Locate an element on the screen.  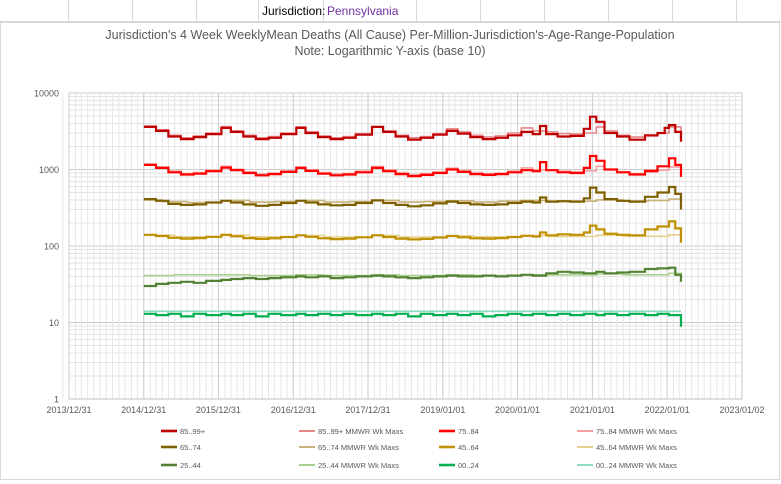
x-tick-label: 2016/12/31 is located at coordinates (293, 410).